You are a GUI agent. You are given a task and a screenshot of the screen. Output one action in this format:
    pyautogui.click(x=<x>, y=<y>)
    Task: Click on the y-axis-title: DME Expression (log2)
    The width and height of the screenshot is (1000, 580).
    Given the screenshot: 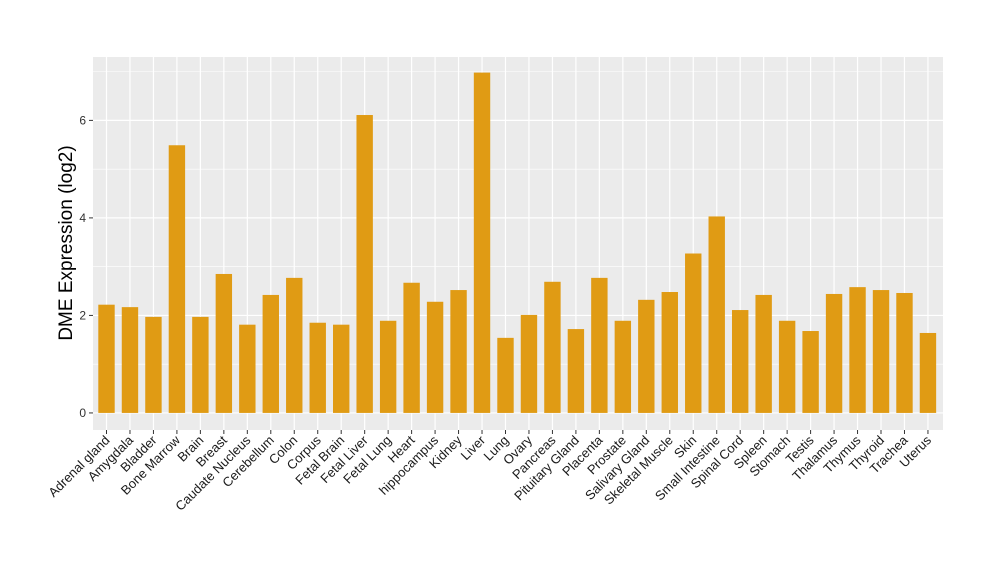 What is the action you would take?
    pyautogui.click(x=66, y=242)
    